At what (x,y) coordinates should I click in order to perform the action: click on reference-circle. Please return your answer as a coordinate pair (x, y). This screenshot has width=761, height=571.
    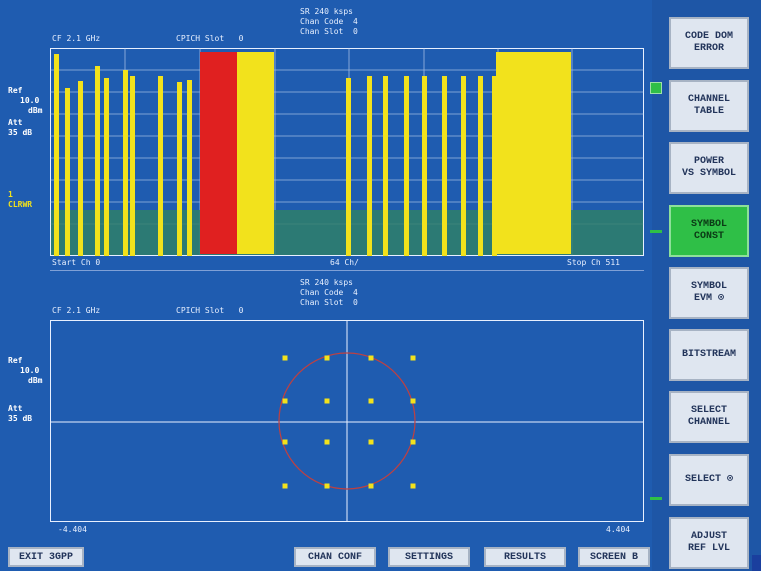
    Looking at the image, I should click on (347, 421).